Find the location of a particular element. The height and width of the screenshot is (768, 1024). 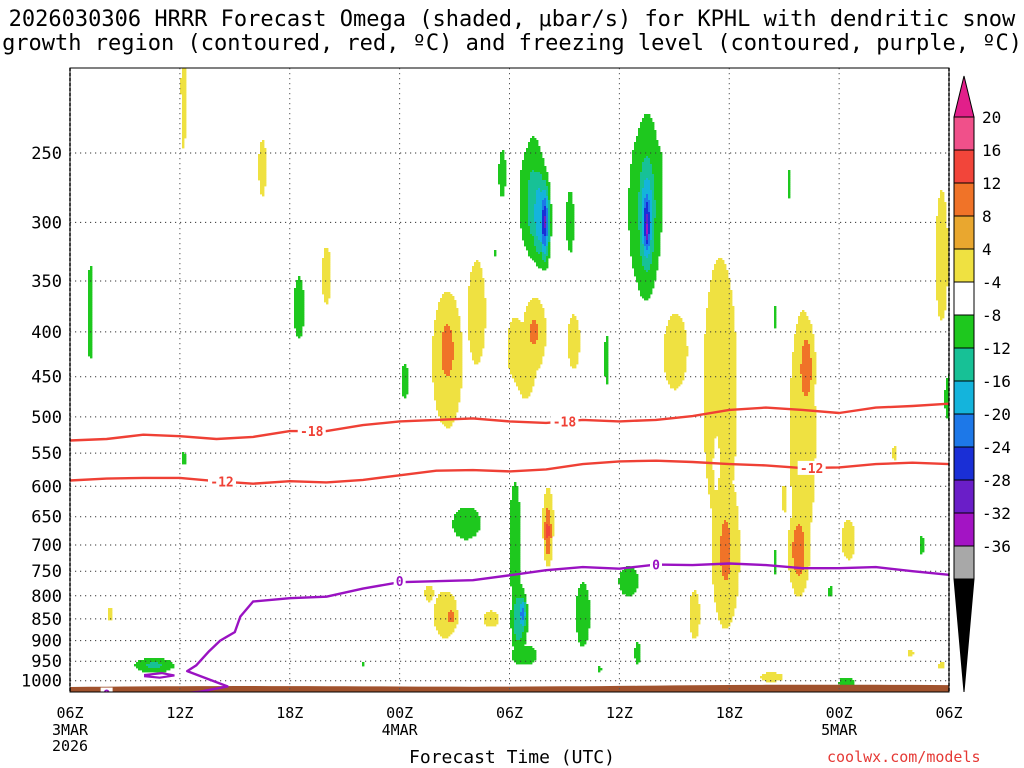

colorbar-label: -4 is located at coordinates (991, 282).